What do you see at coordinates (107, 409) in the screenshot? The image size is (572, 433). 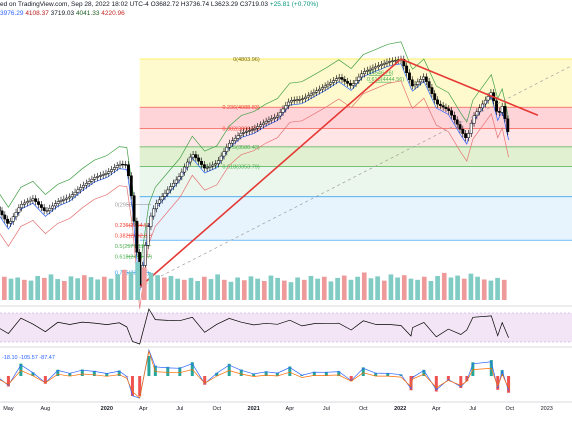 I see `x-tick-label: 2020` at bounding box center [107, 409].